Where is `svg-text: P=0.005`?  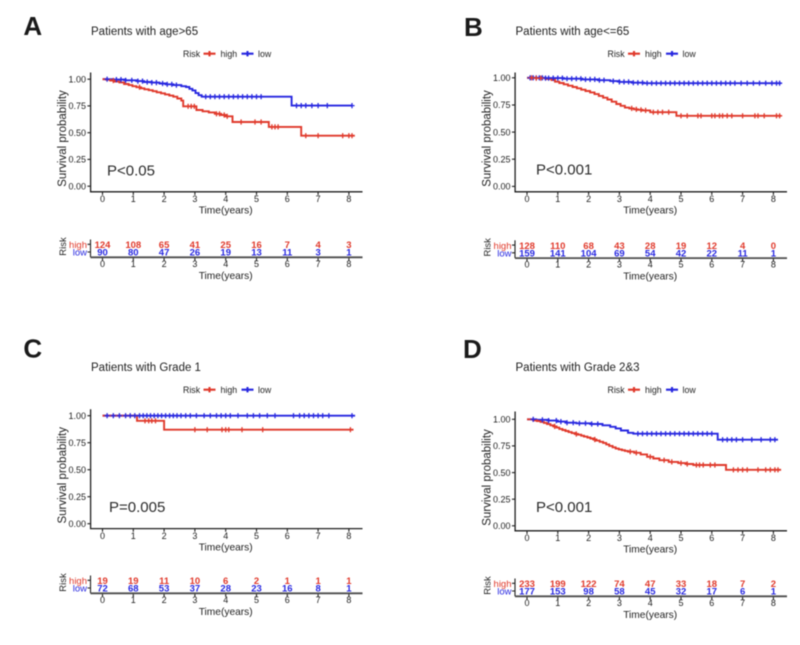
svg-text: P=0.005 is located at coordinates (137, 507).